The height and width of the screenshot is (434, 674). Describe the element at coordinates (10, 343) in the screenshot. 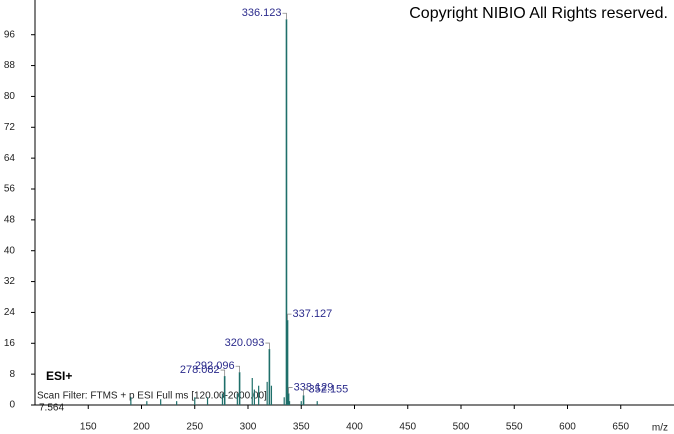

I see `y-tick-label: 16` at that location.